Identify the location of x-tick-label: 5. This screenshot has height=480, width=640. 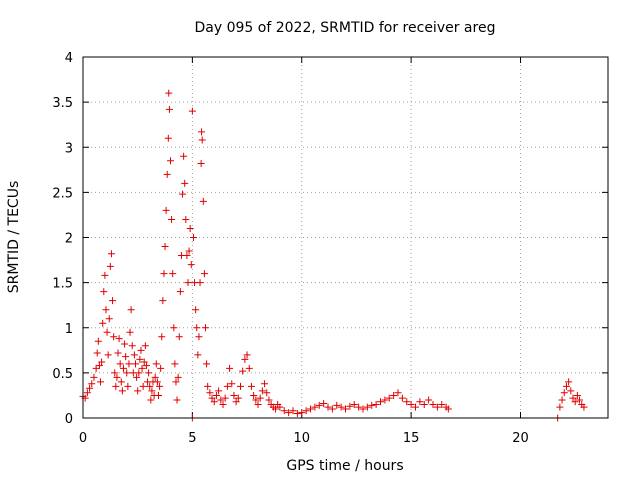
(192, 438).